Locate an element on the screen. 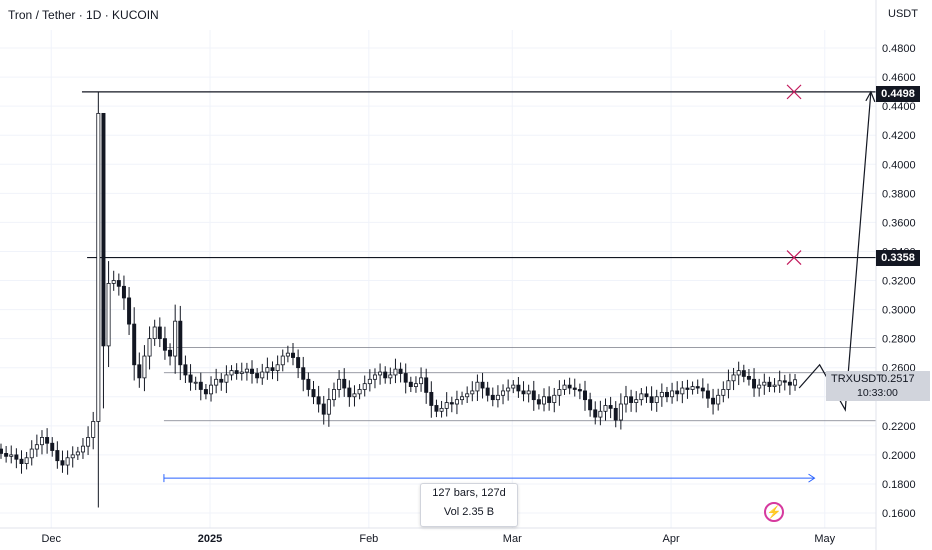  lightning-bolt-icon: ⚡ is located at coordinates (774, 512).